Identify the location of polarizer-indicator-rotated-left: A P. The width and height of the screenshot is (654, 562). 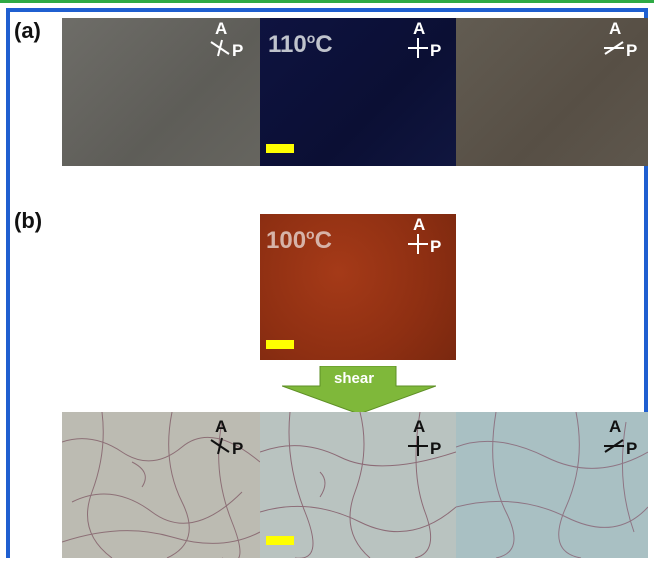
(228, 43).